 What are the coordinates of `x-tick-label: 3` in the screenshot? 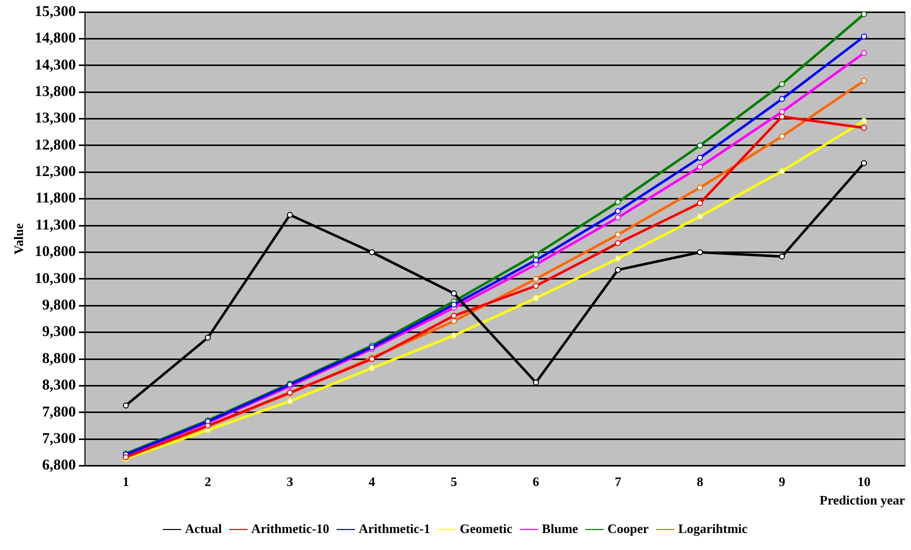 It's located at (290, 481).